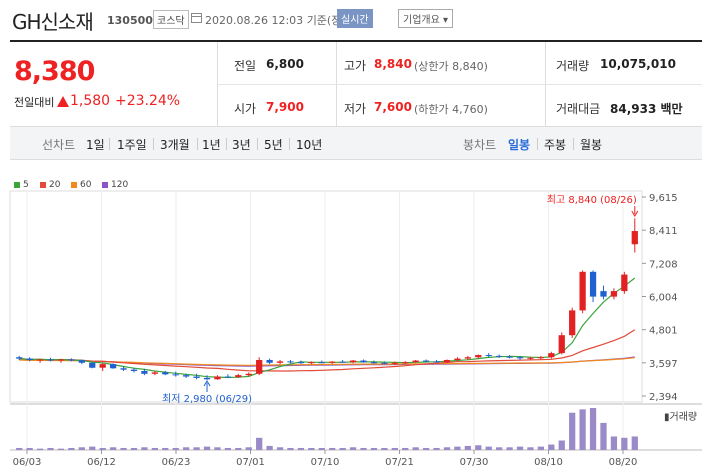 Image resolution: width=702 pixels, height=476 pixels. I want to click on calendar-icon, so click(196, 18).